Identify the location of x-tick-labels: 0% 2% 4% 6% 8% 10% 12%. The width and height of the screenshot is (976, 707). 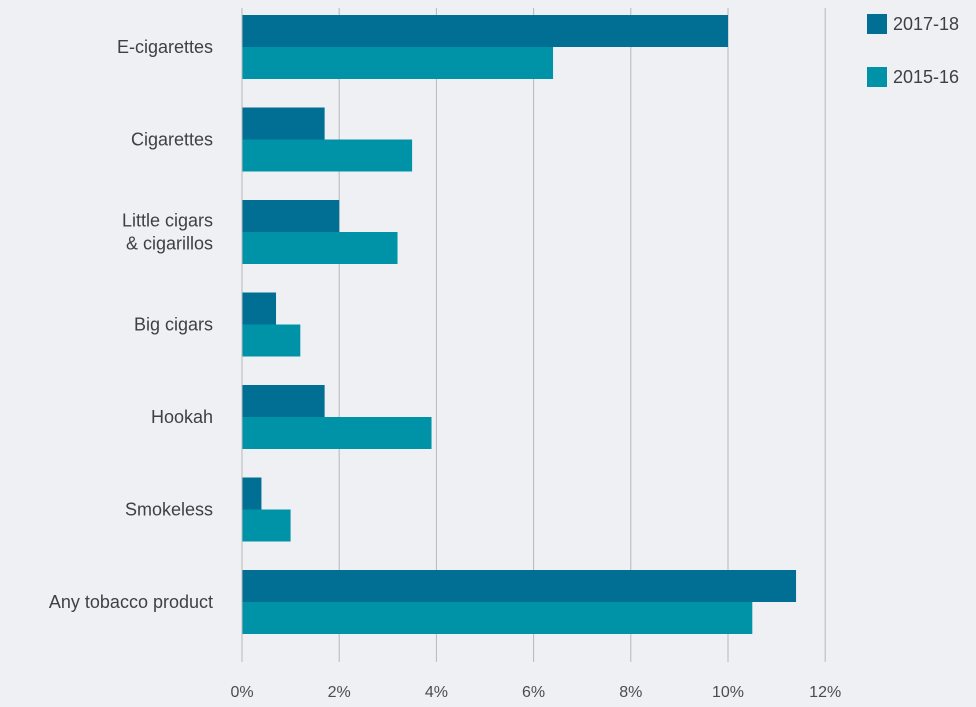
(535, 692).